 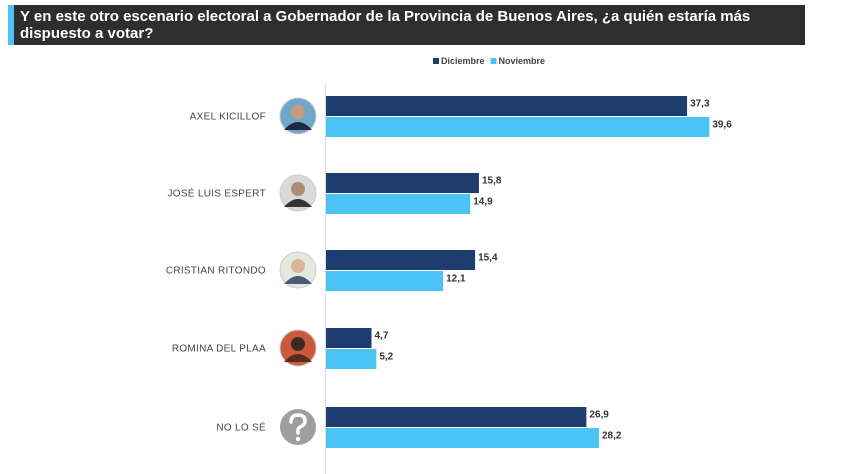 I want to click on value-label: 14,9, so click(x=483, y=202).